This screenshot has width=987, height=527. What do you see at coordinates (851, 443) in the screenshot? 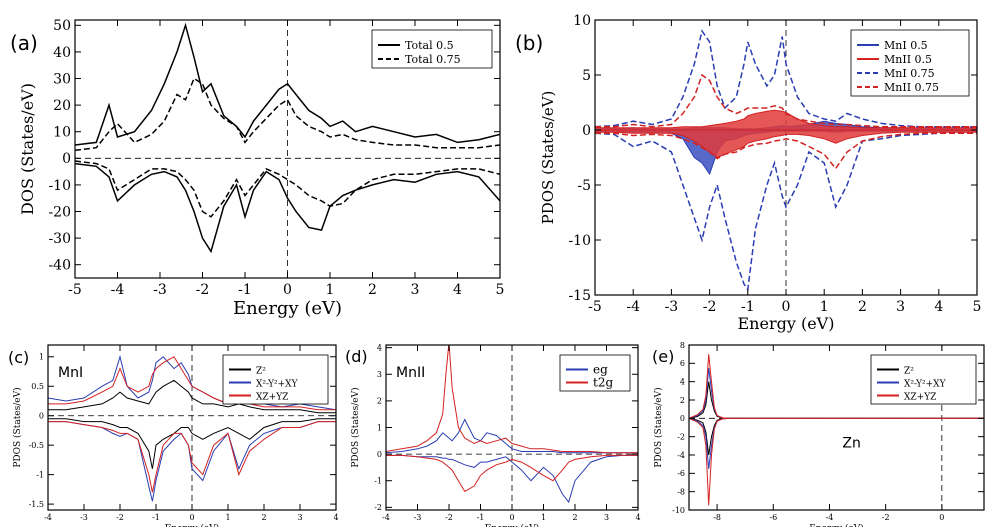
I see `inner-label: Zn` at bounding box center [851, 443].